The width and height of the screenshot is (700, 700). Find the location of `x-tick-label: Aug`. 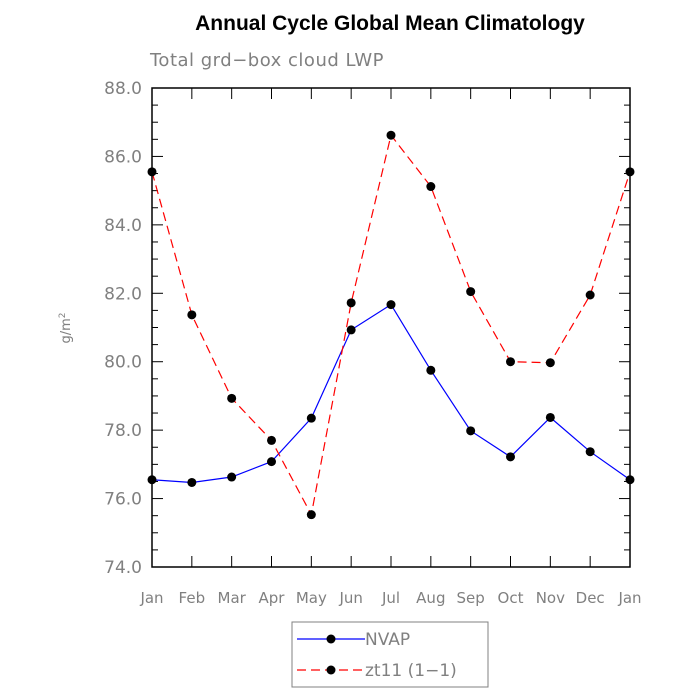

x-tick-label: Aug is located at coordinates (430, 598).